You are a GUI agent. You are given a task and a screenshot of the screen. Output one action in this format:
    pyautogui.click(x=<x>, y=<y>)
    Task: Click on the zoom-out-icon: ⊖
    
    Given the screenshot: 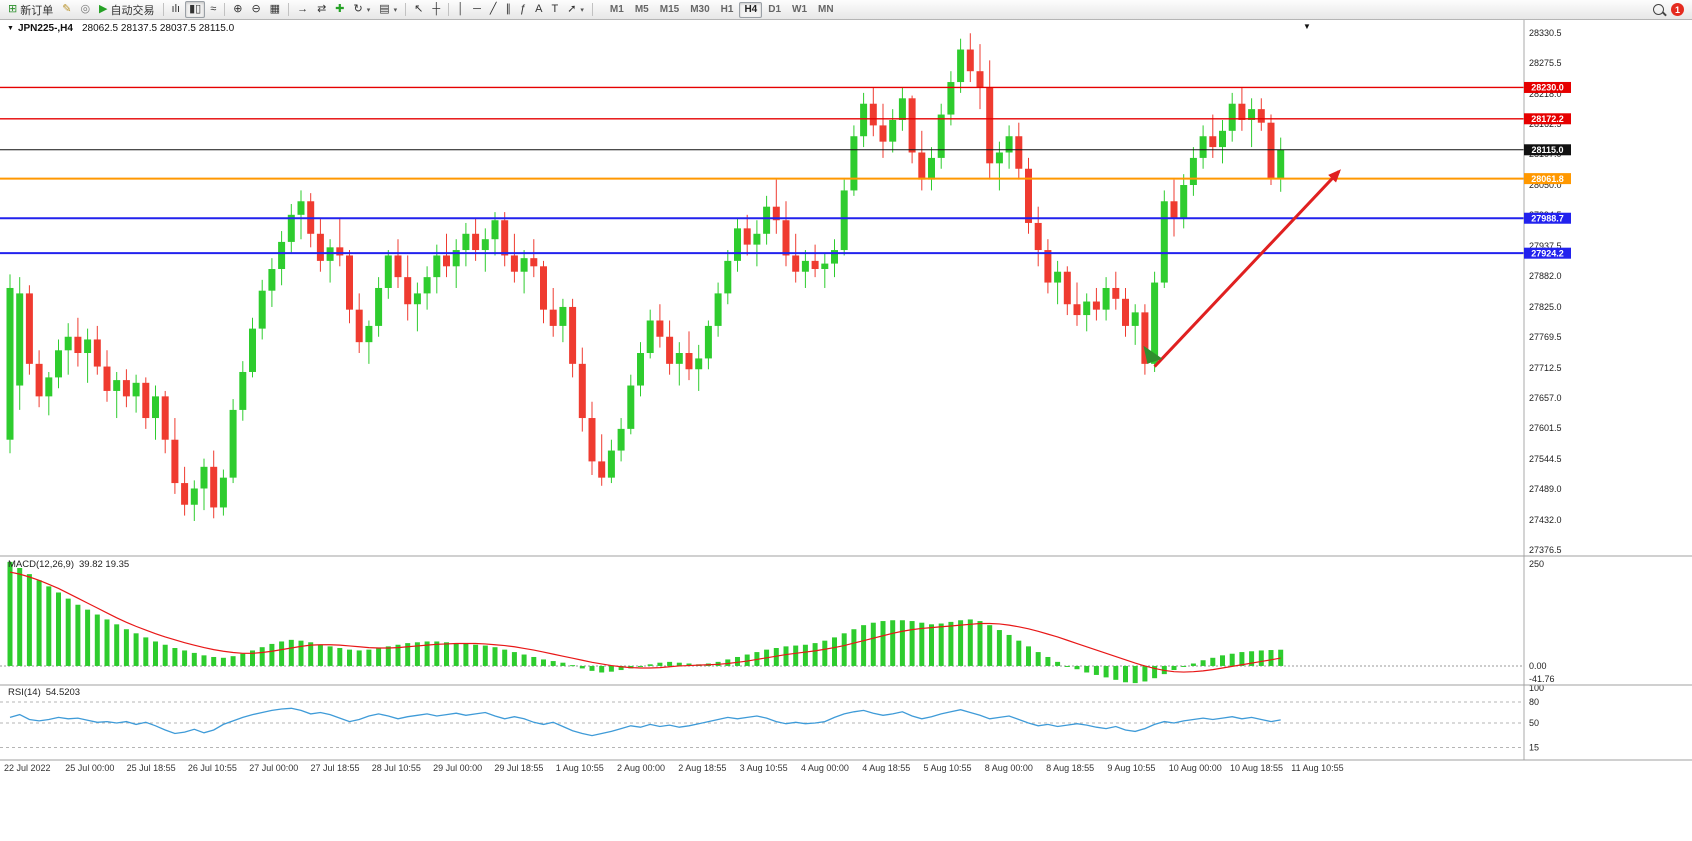 What is the action you would take?
    pyautogui.click(x=256, y=9)
    